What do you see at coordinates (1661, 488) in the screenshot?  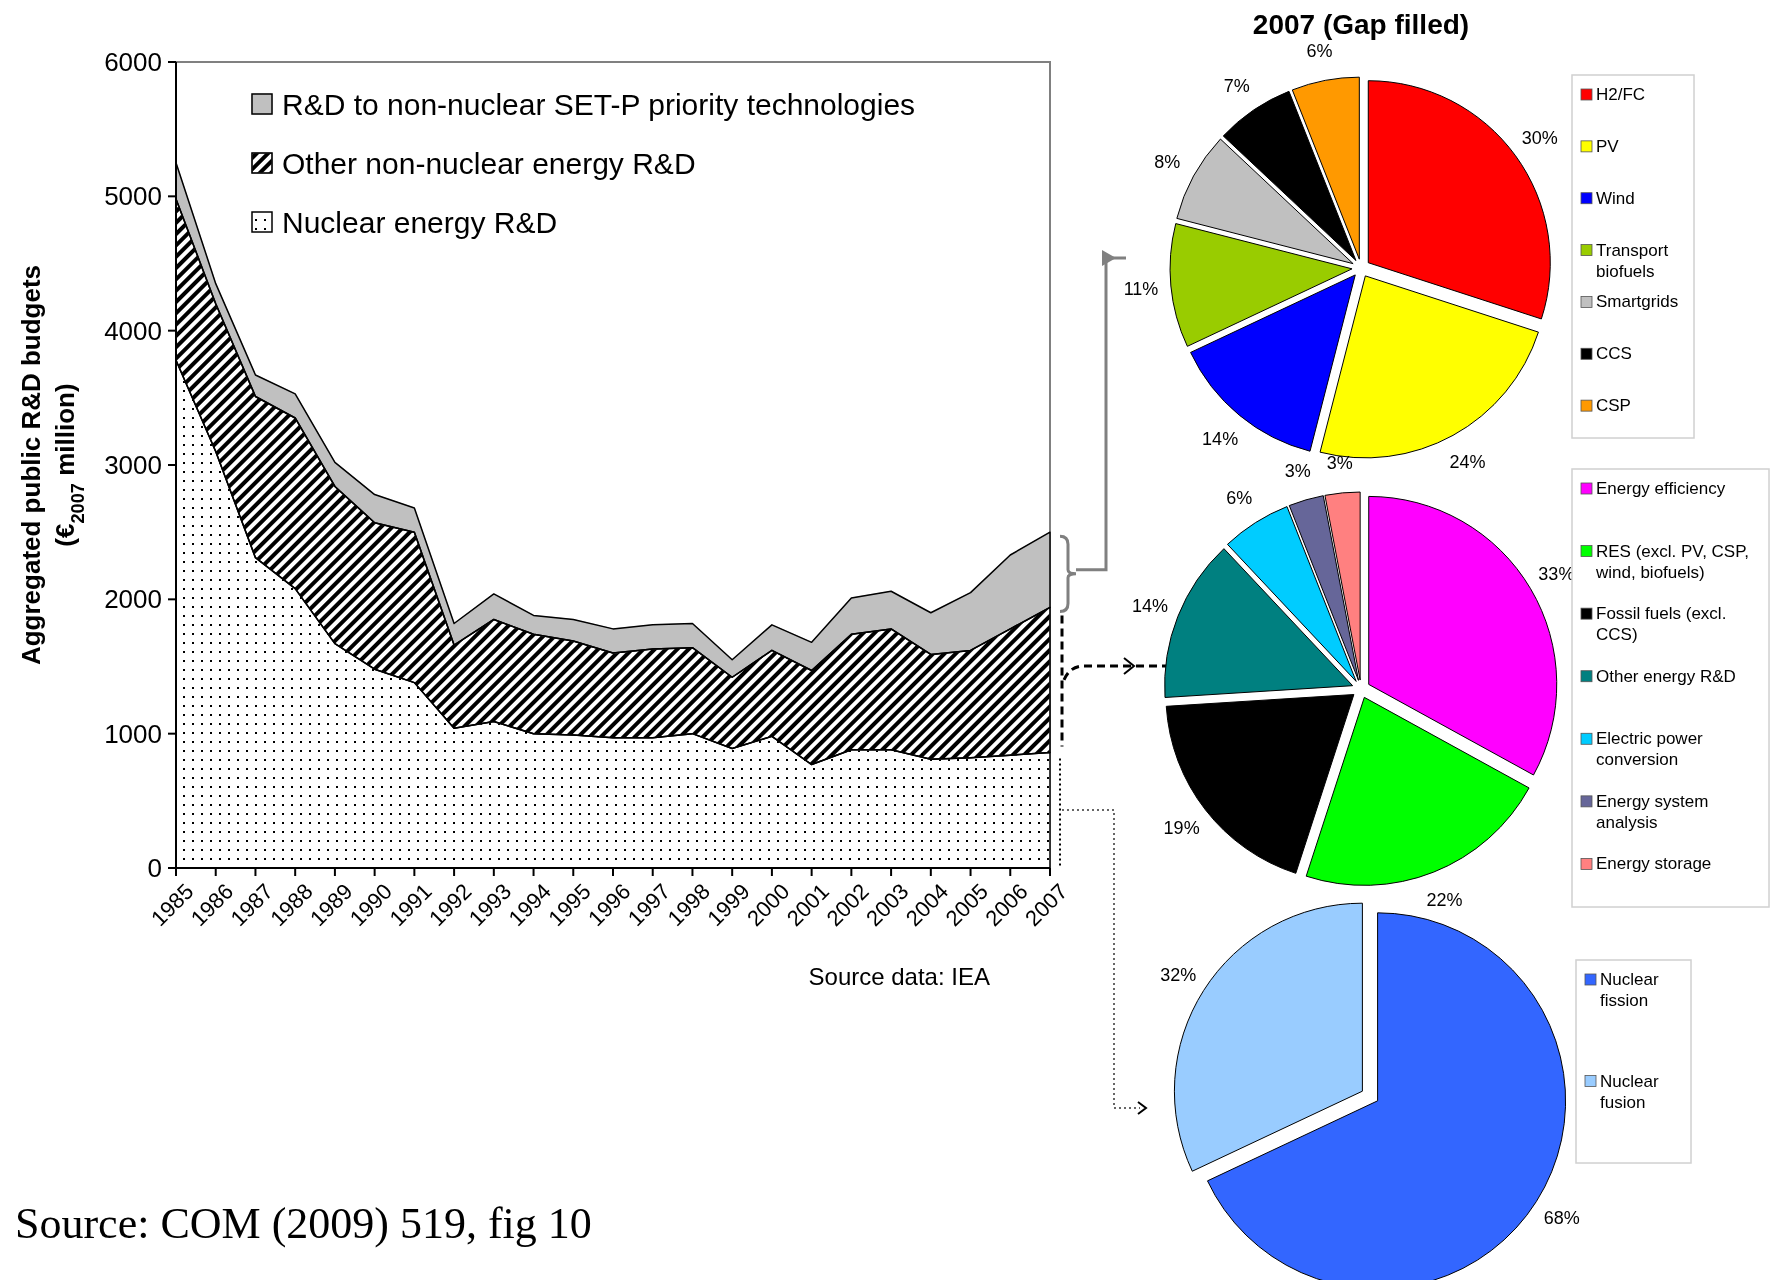 I see `legend-label: Energy efficiency` at bounding box center [1661, 488].